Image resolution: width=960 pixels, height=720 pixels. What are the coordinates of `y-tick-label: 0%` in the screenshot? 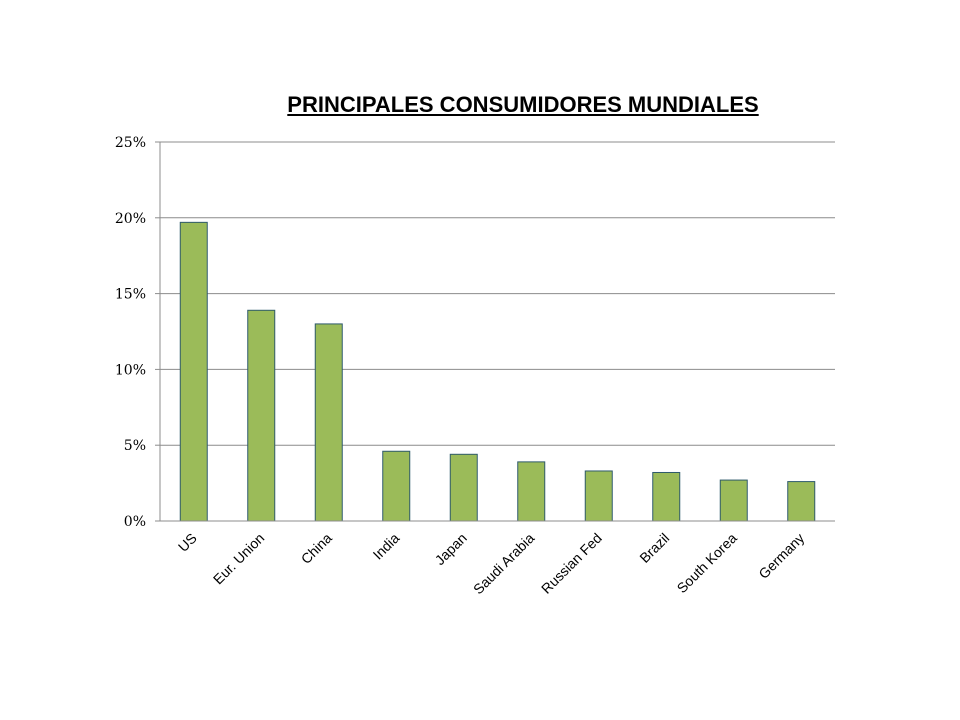 It's located at (135, 522).